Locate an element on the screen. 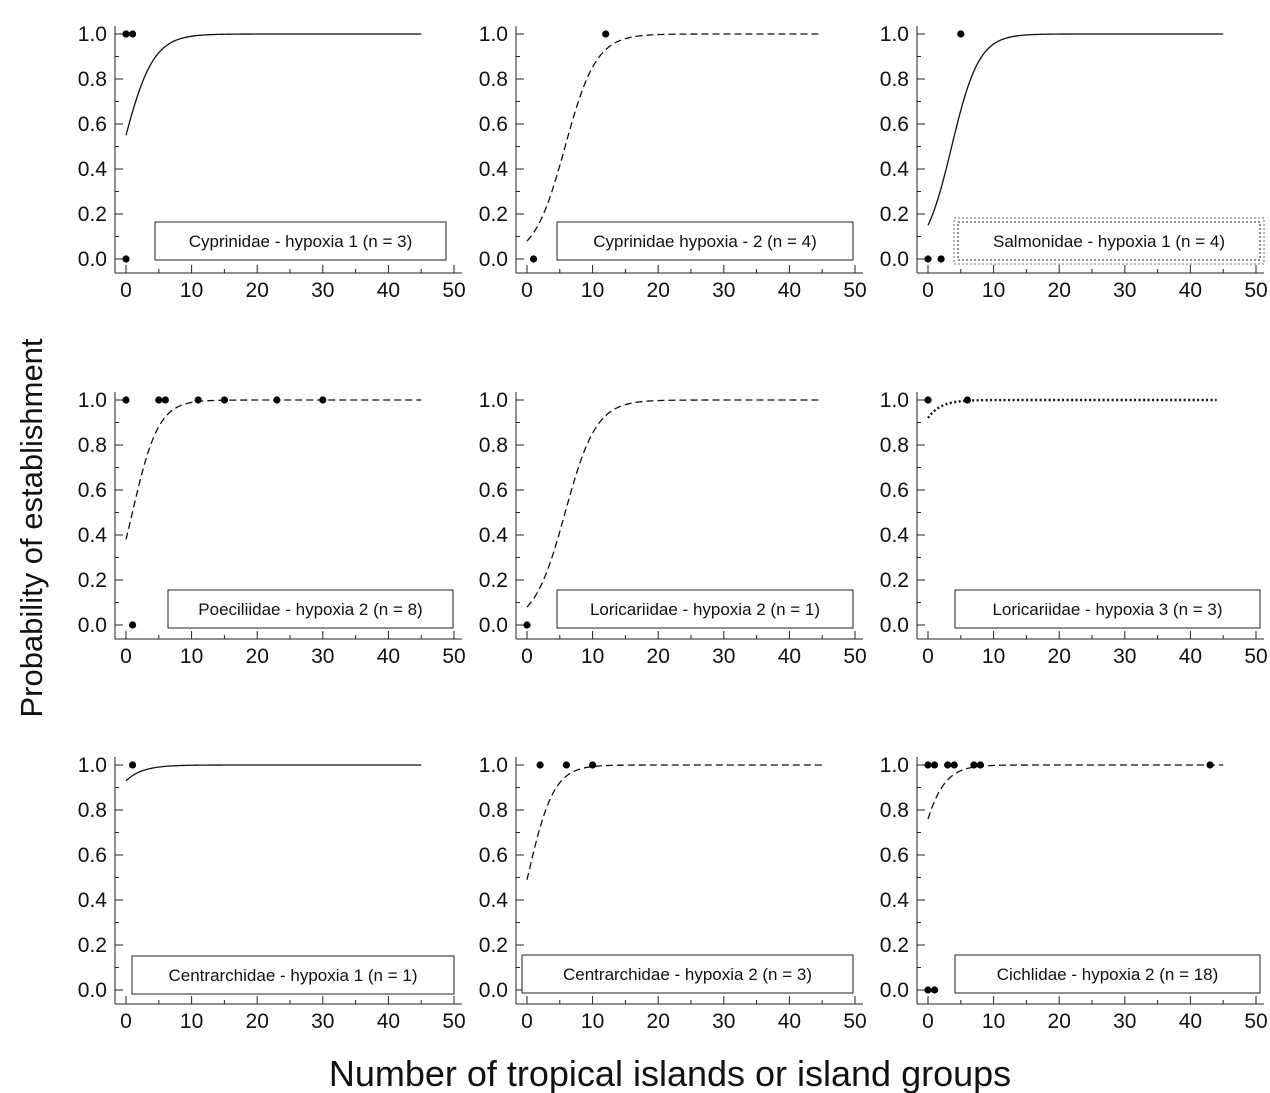 Image resolution: width=1270 pixels, height=1093 pixels. legend-label: Cyprinidae - hypoxia 1 (n = 3) is located at coordinates (300, 241).